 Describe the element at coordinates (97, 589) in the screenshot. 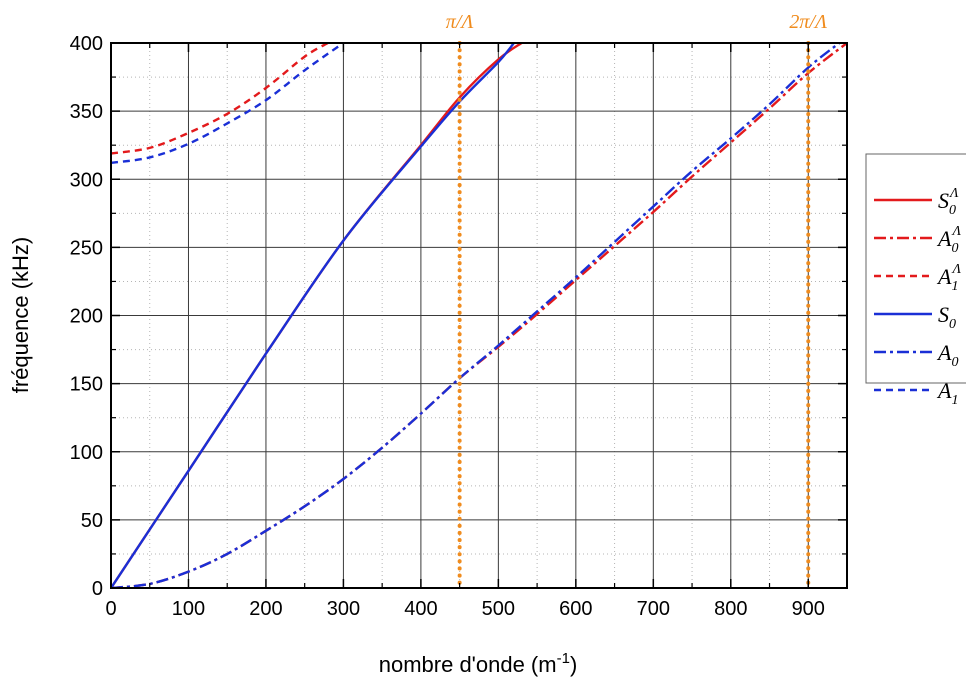

I see `y-tick-label: 0` at that location.